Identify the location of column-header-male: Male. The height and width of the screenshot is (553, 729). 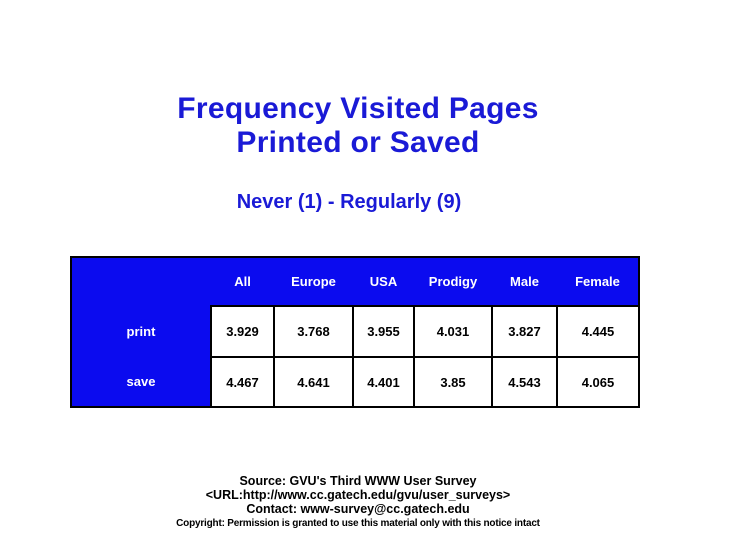
(524, 281).